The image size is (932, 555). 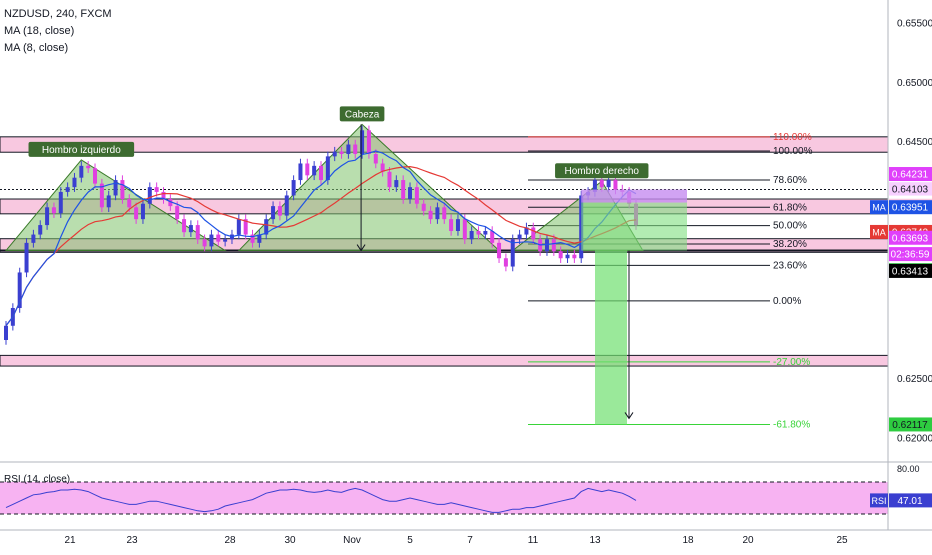 What do you see at coordinates (634, 196) in the screenshot?
I see `stop-box` at bounding box center [634, 196].